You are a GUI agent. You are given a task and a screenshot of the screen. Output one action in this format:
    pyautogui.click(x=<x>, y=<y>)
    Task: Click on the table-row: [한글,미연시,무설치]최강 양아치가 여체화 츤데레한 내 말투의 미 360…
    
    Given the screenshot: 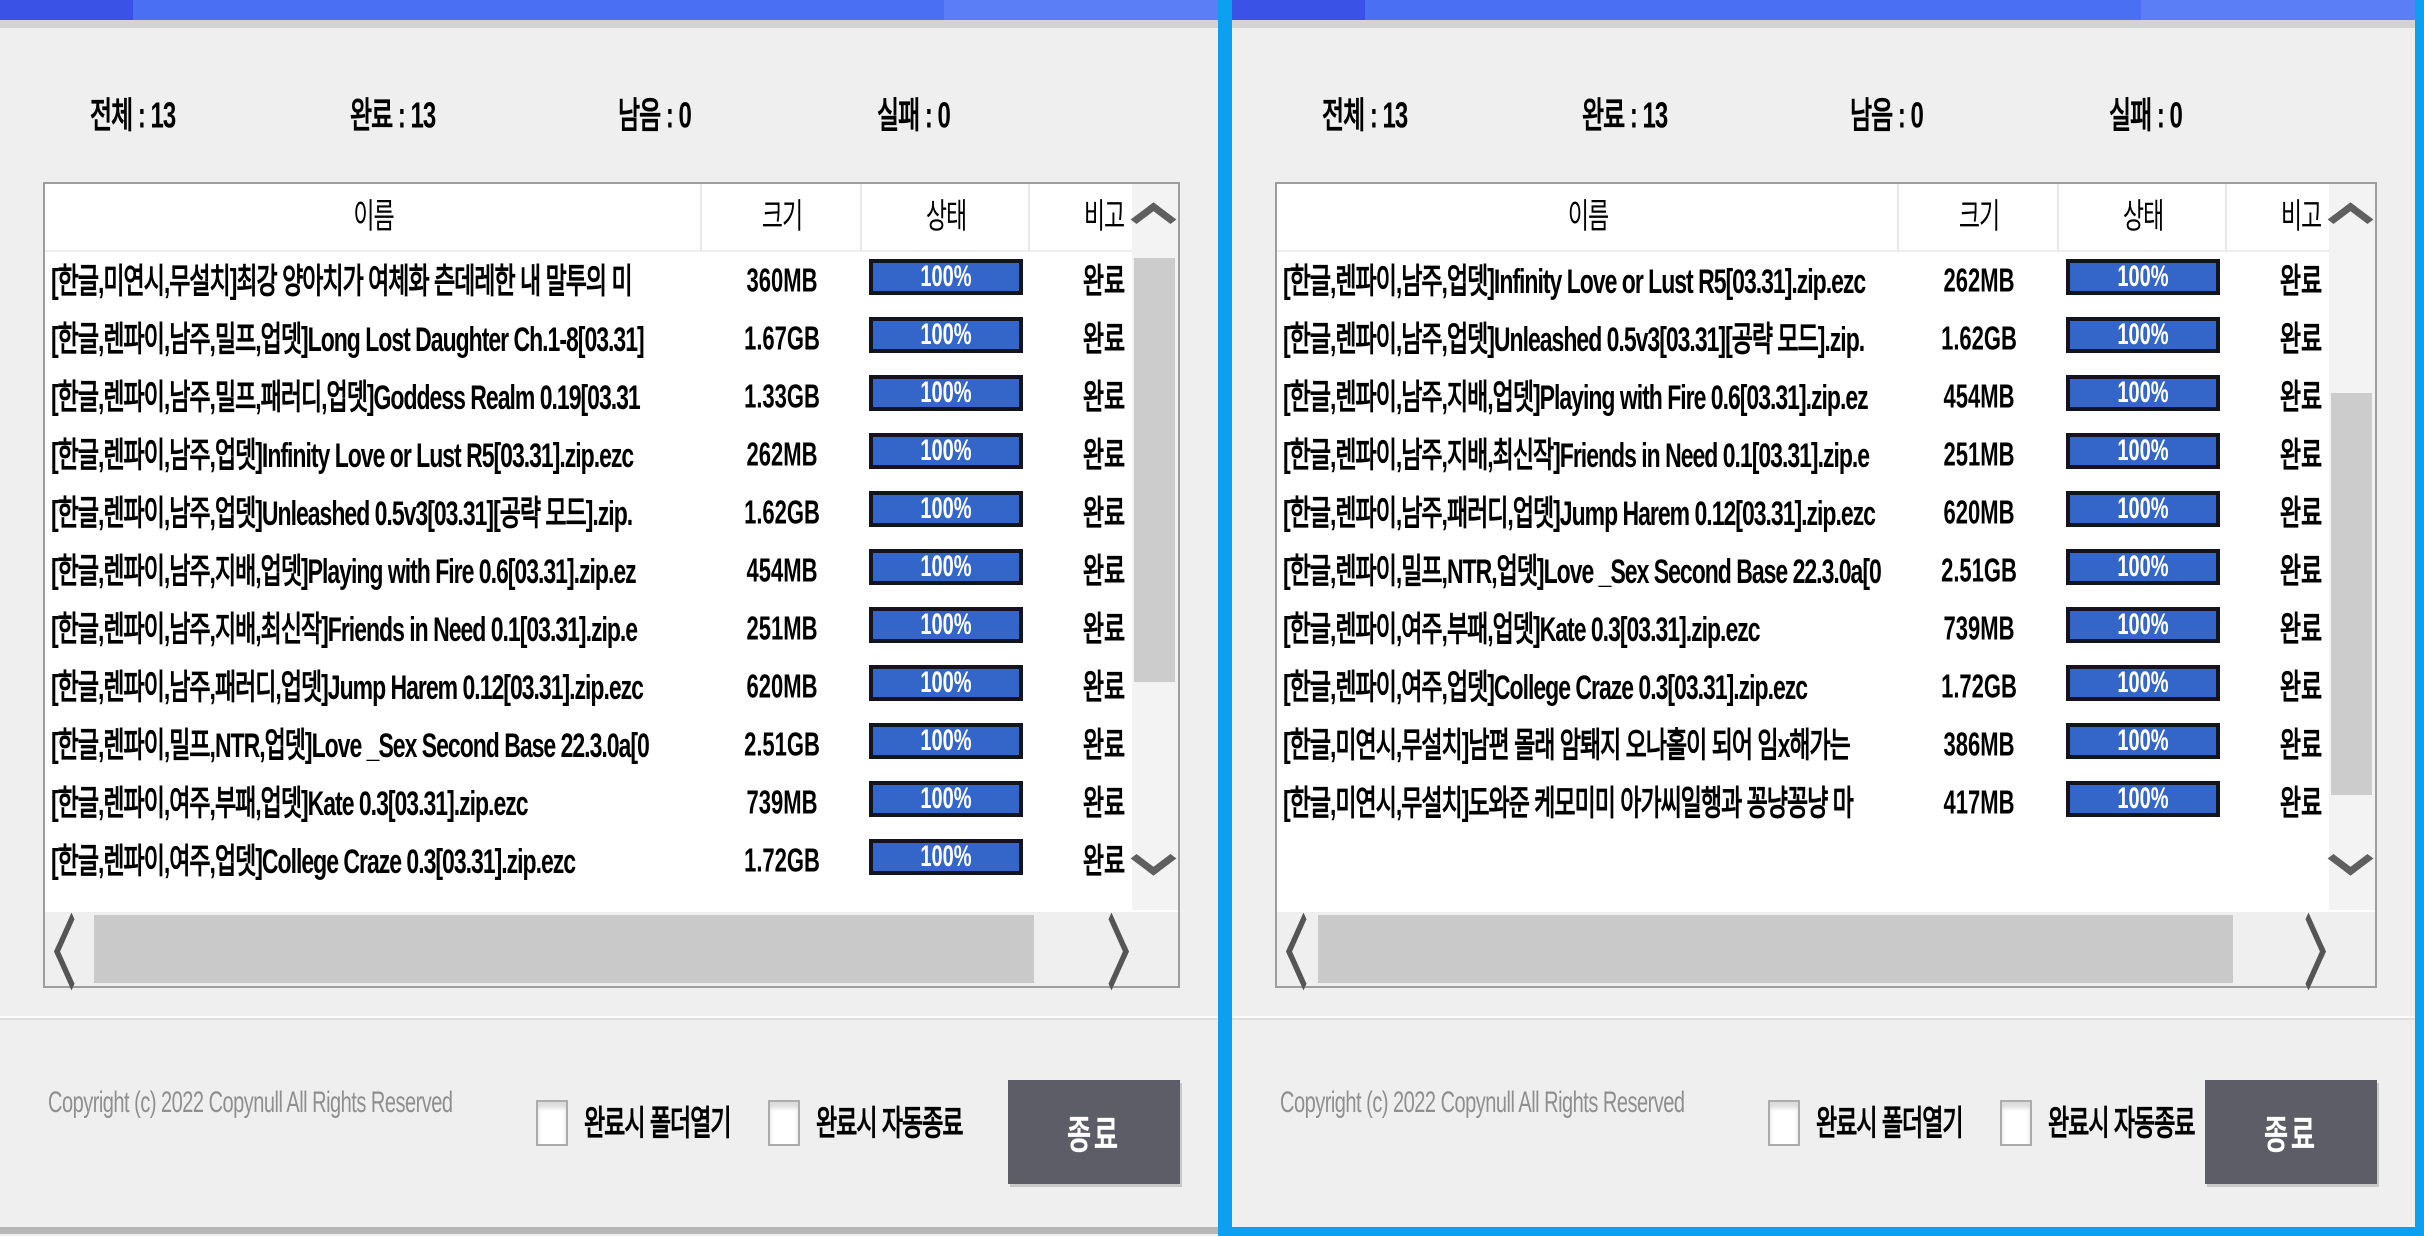 What is the action you would take?
    pyautogui.click(x=611, y=281)
    